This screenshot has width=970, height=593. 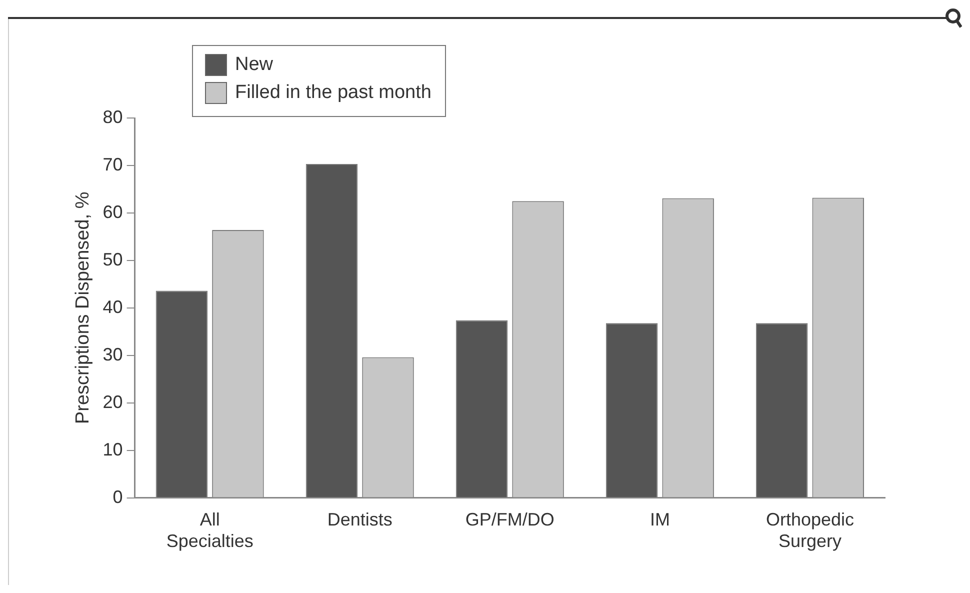 I want to click on x-tick-label: GP/FM/DO, so click(x=509, y=520).